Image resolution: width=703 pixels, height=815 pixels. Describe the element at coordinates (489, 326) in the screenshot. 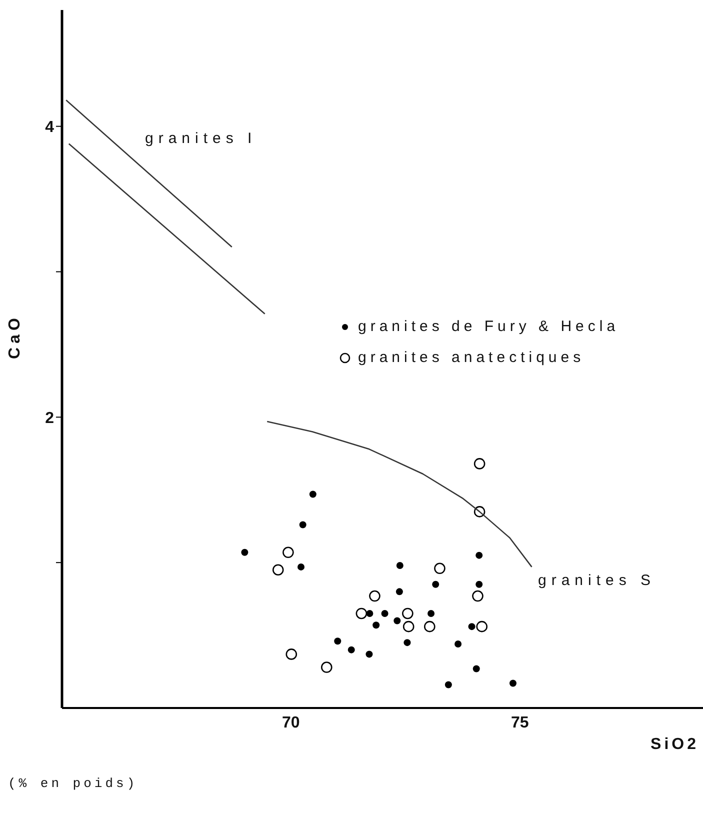

I see `legend-label: granites de Fury & Hecla` at that location.